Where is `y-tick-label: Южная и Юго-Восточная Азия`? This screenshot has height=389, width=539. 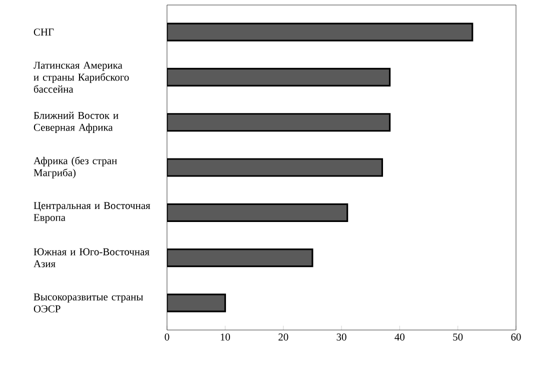 y-tick-label: Южная и Юго-Восточная Азия is located at coordinates (92, 258).